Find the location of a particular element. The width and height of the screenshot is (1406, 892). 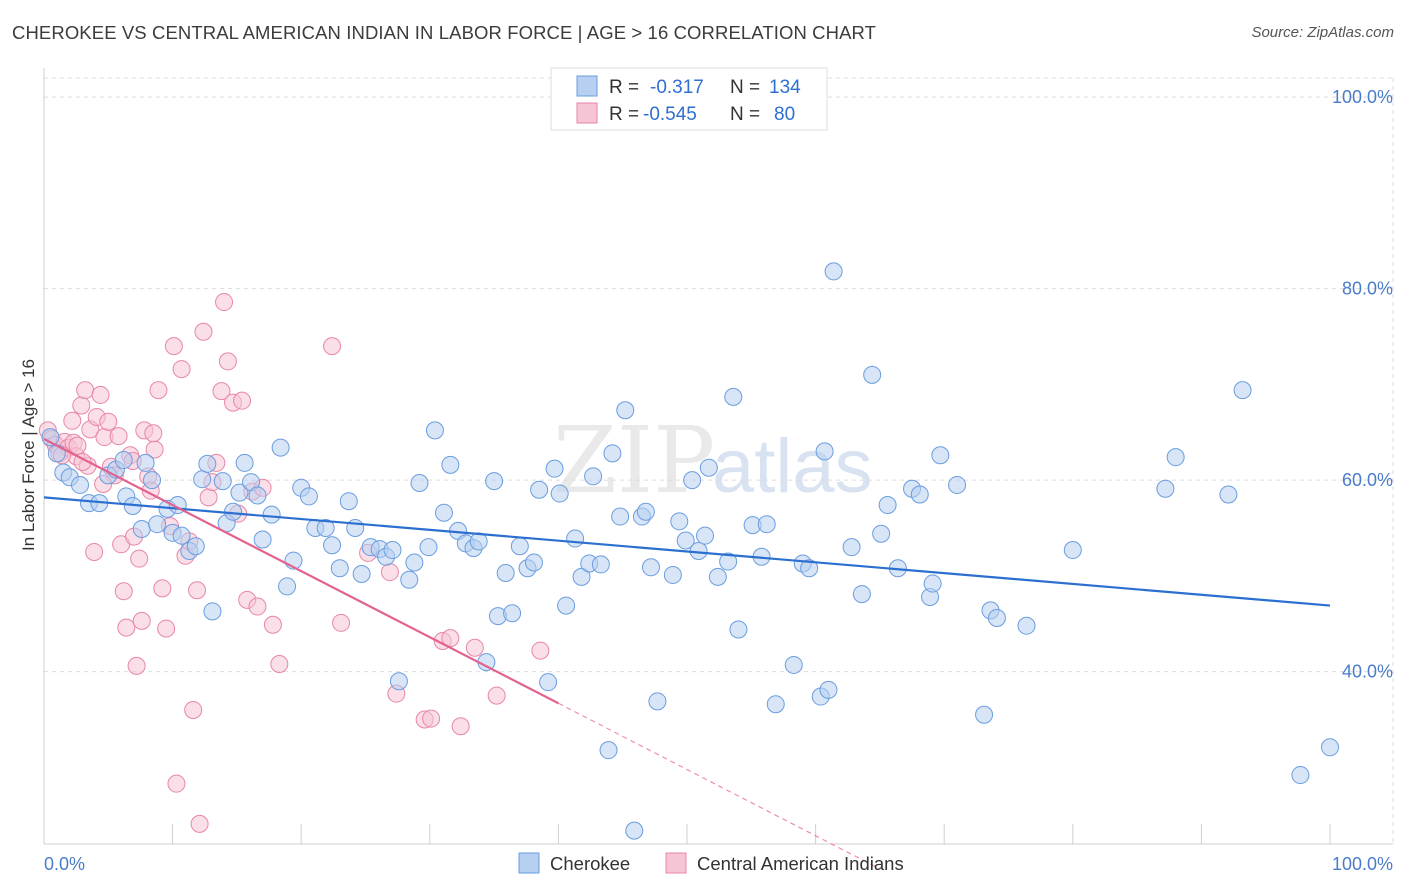

watermark: ZIP atlas is located at coordinates (713, 460).